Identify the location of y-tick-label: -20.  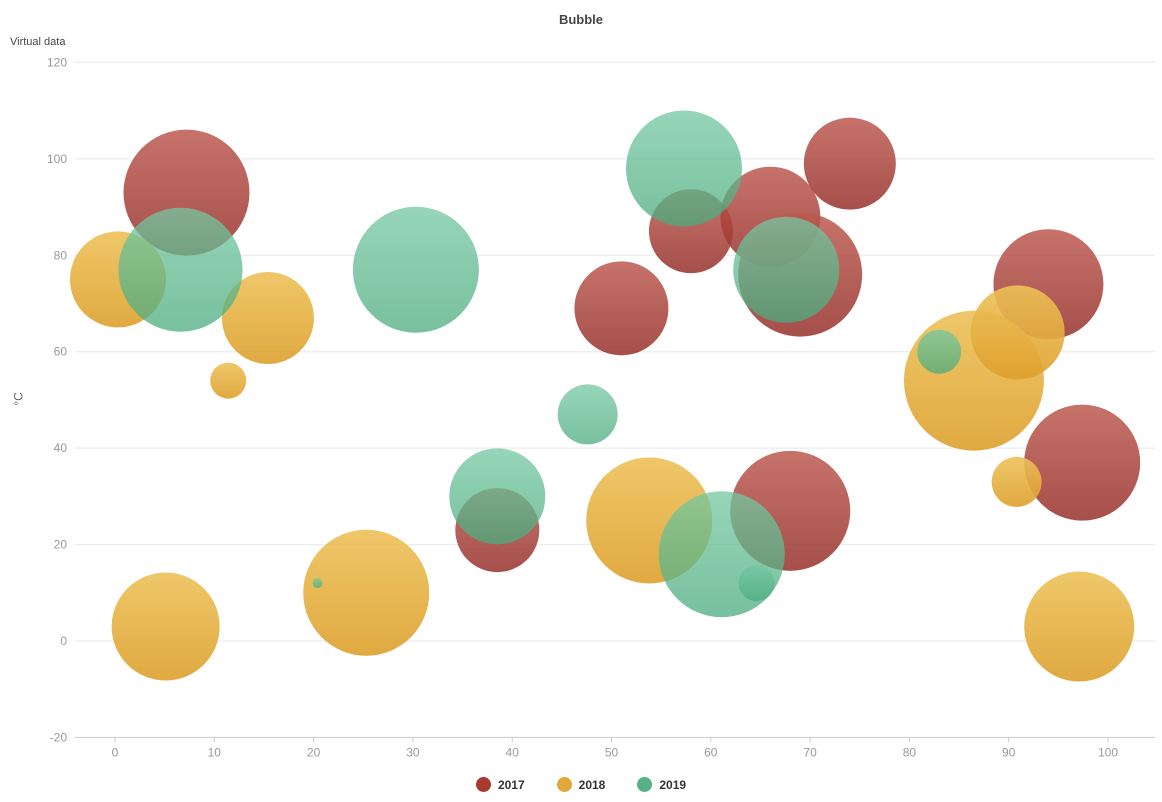
(59, 737).